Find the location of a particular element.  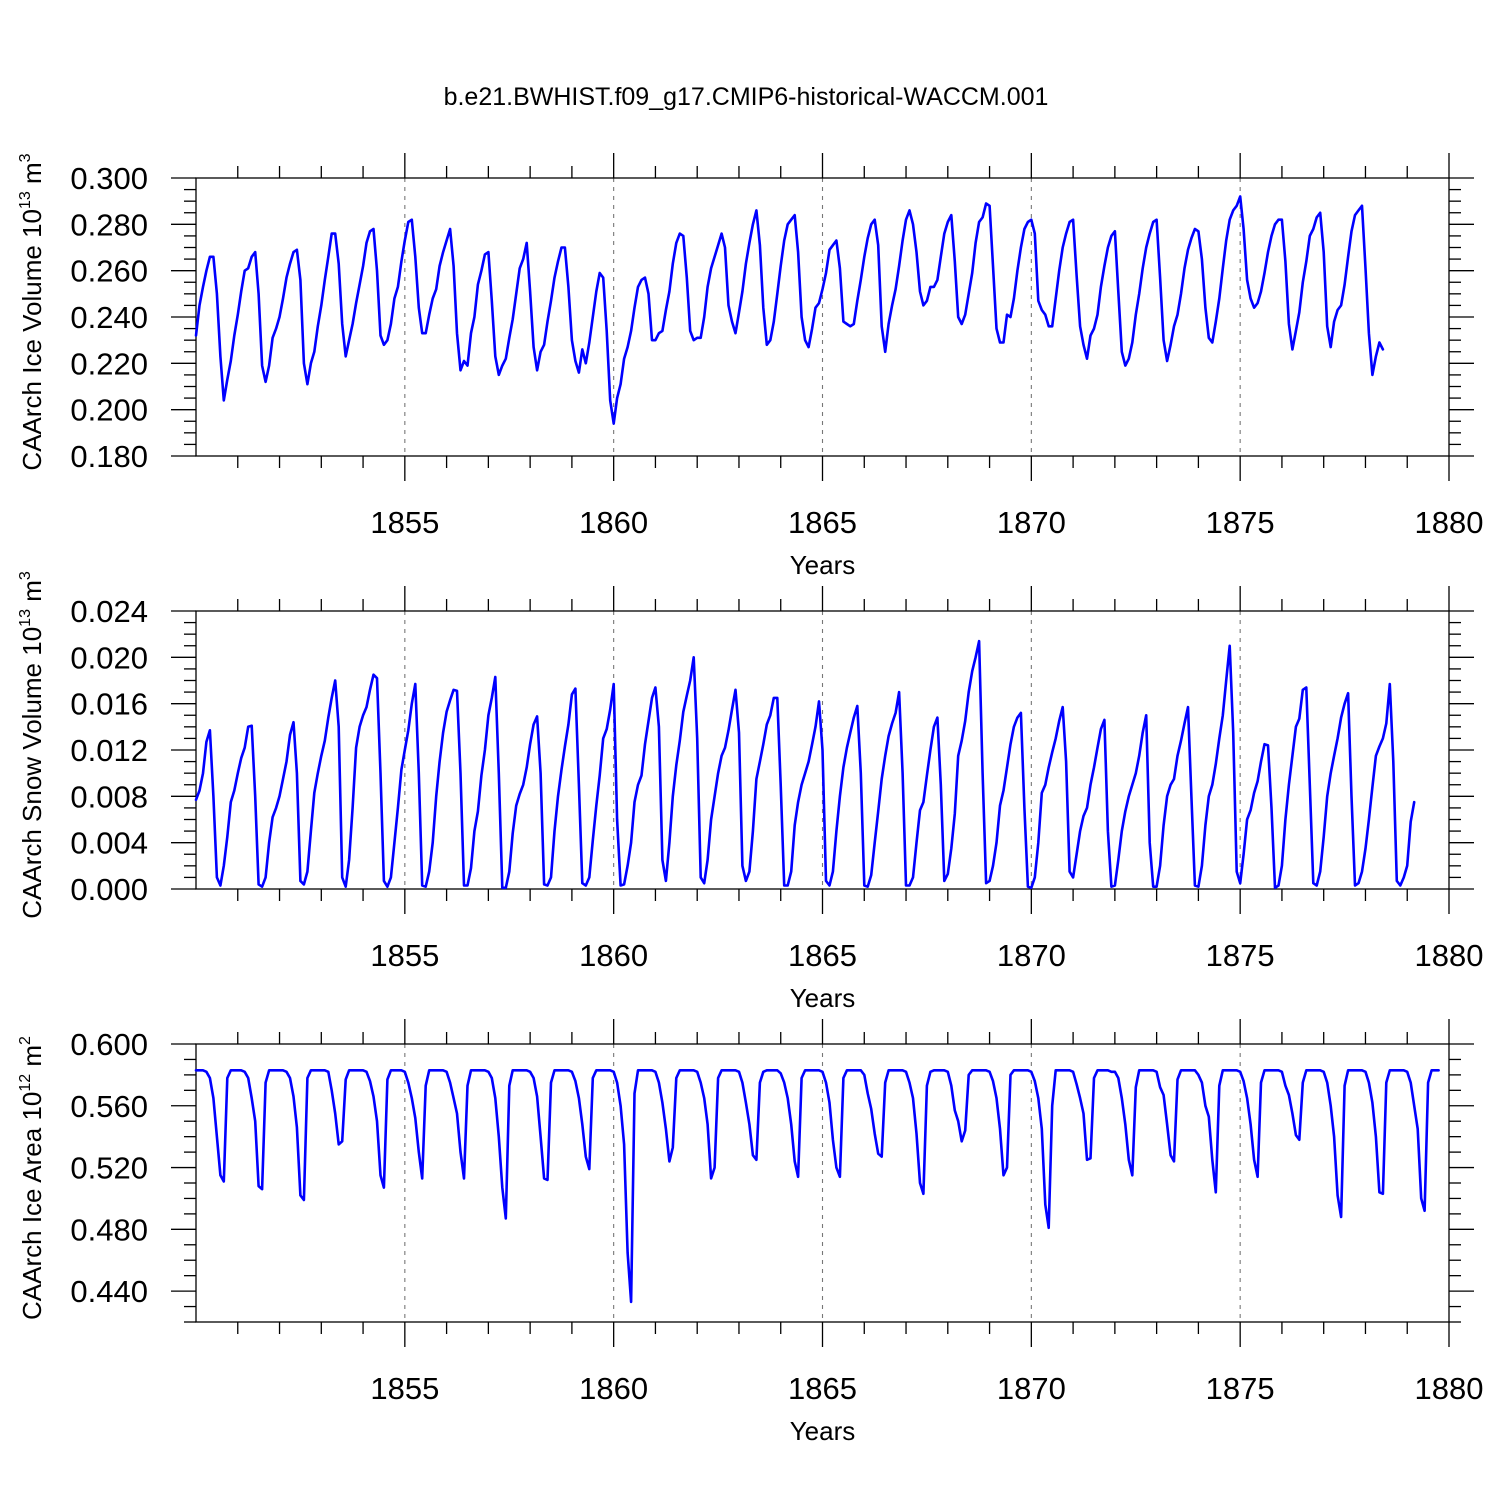

y-tick-label: 0.000 is located at coordinates (109, 889).